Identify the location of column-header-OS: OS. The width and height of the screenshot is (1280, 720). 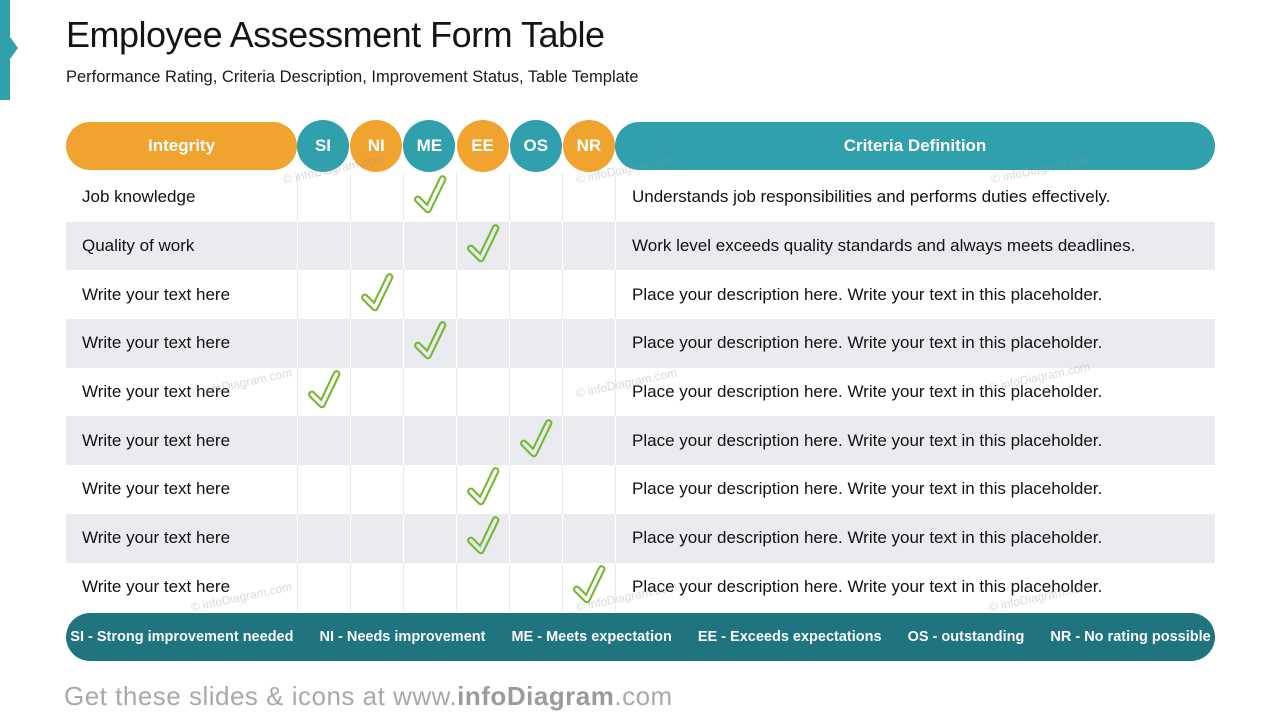
(535, 146).